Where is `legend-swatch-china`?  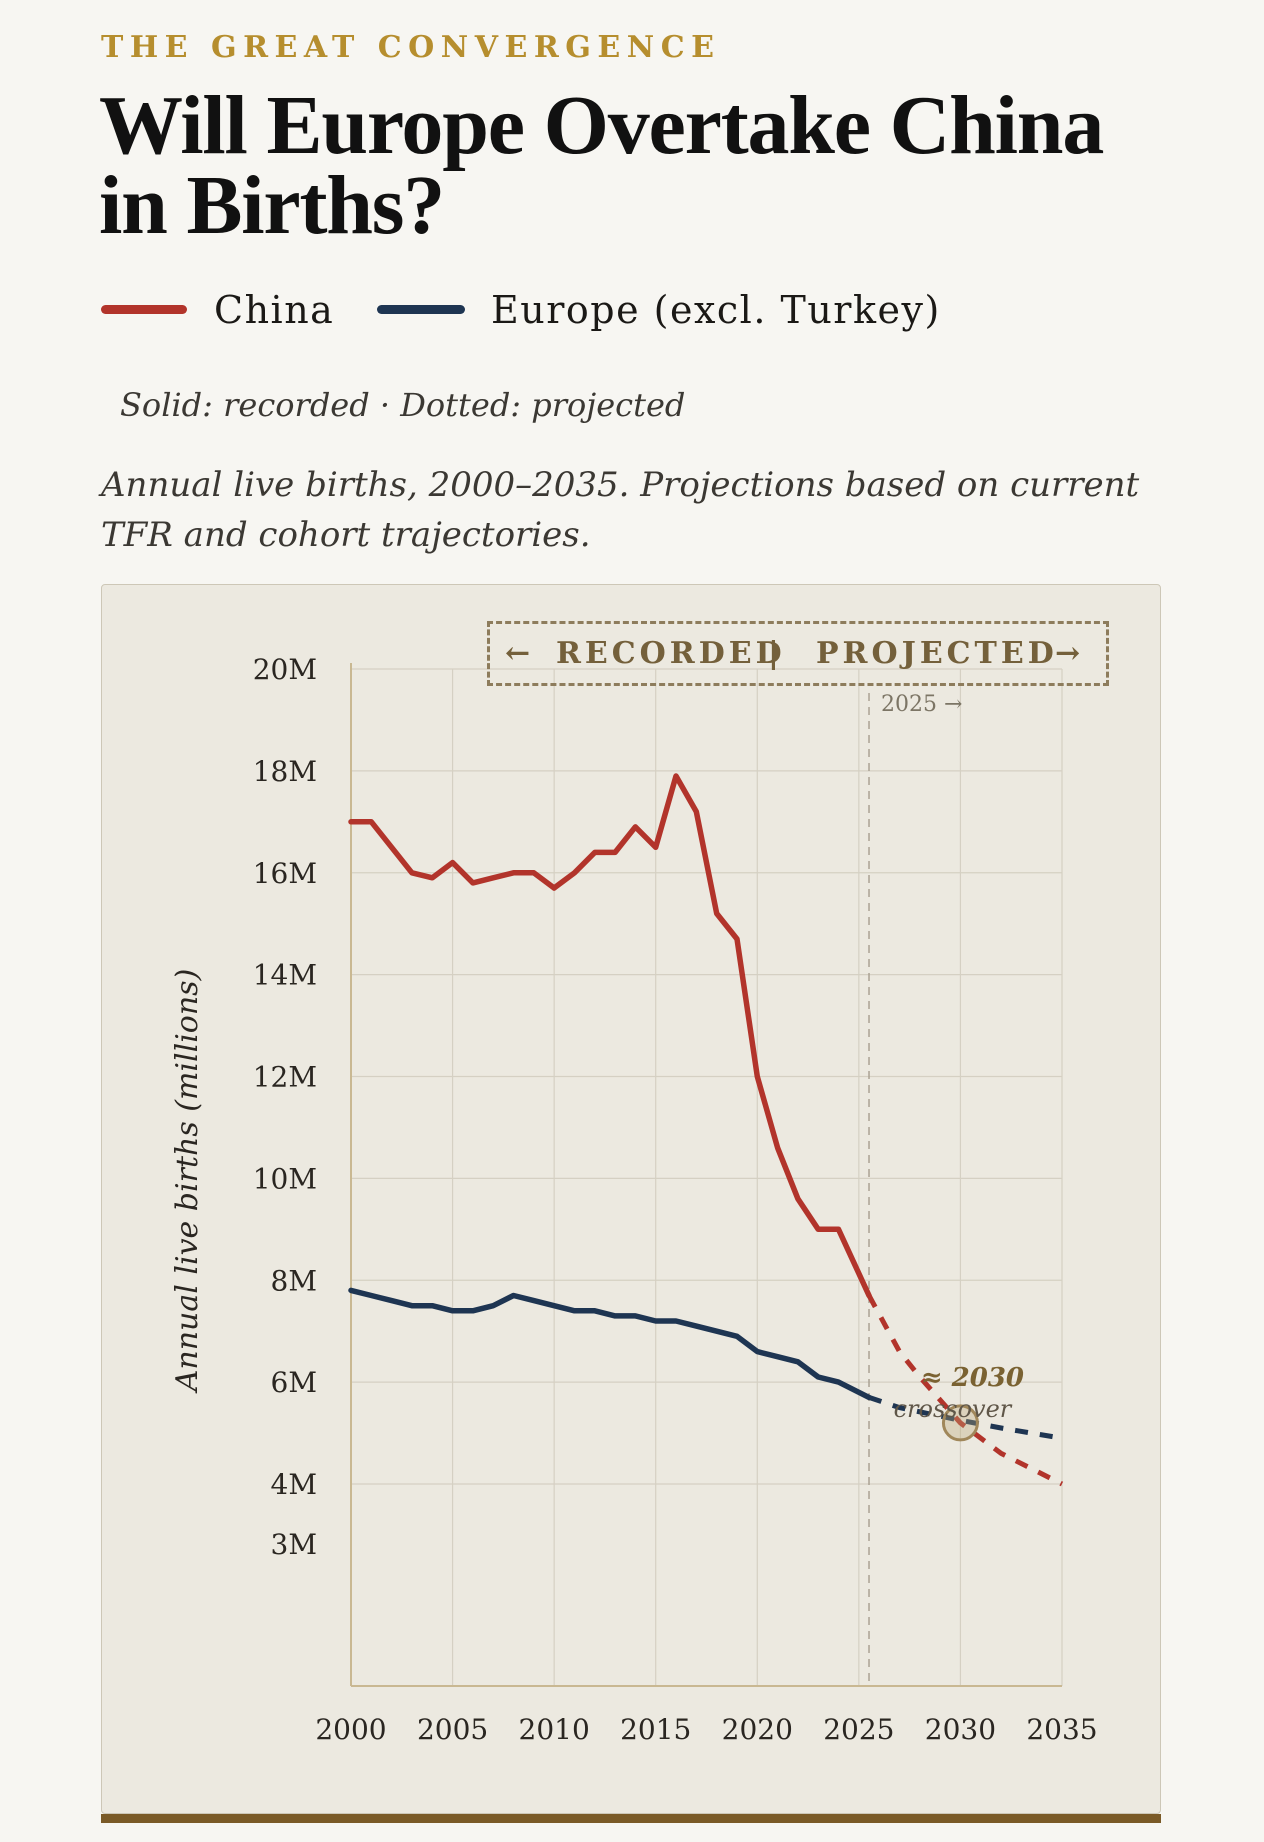
legend-swatch-china is located at coordinates (144, 309).